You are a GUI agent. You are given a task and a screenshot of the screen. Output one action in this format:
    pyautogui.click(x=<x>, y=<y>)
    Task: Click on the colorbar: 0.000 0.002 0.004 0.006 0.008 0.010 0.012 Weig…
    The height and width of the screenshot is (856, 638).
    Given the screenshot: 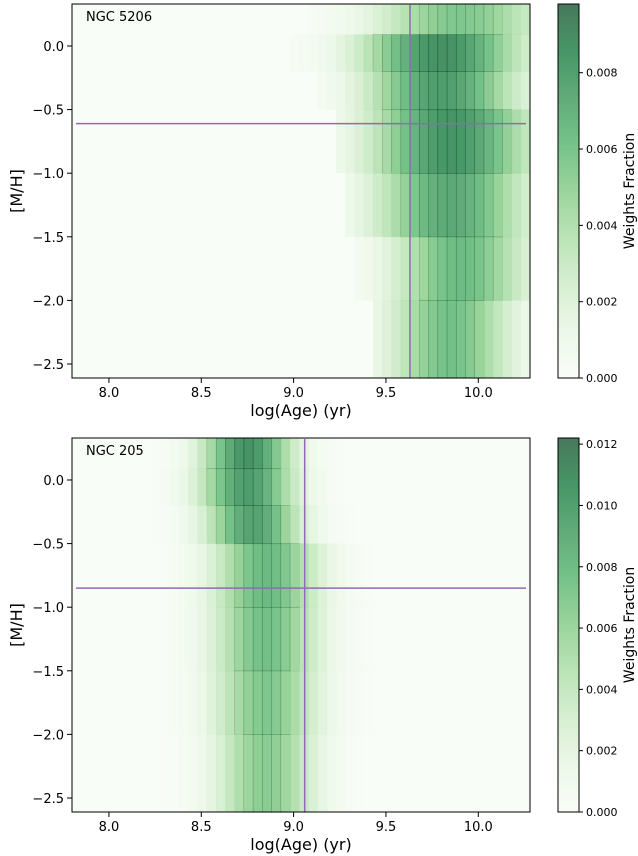 What is the action you would take?
    pyautogui.click(x=597, y=628)
    